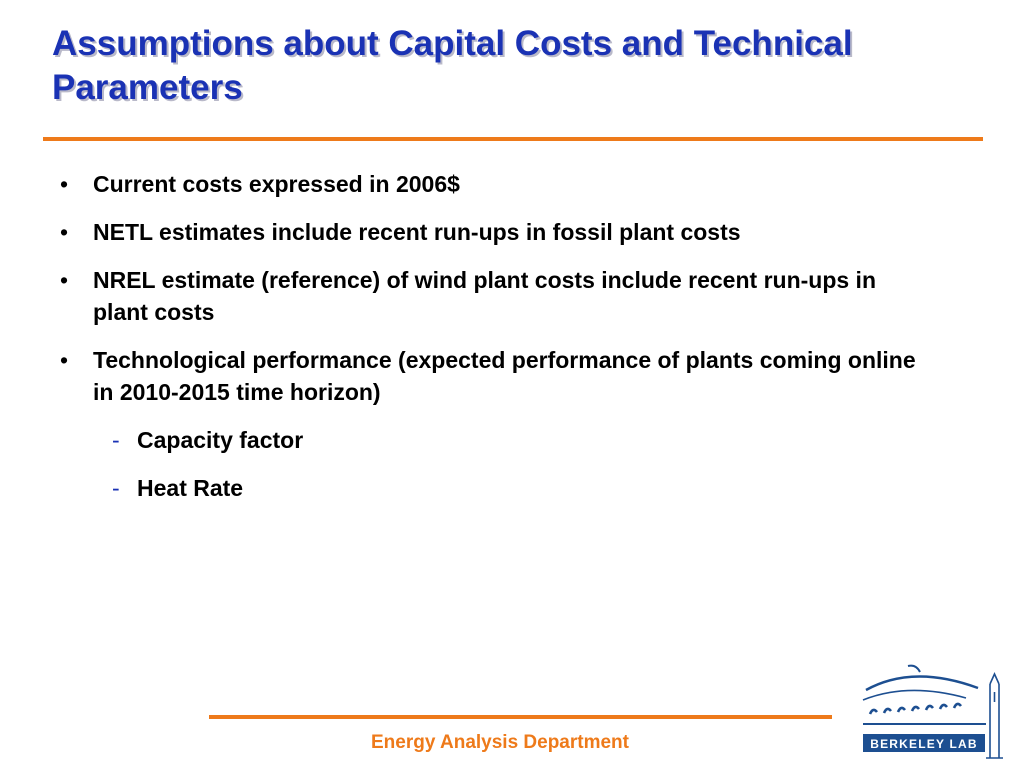  What do you see at coordinates (512, 440) in the screenshot?
I see `sub-bullet-item: - Capacity factor` at bounding box center [512, 440].